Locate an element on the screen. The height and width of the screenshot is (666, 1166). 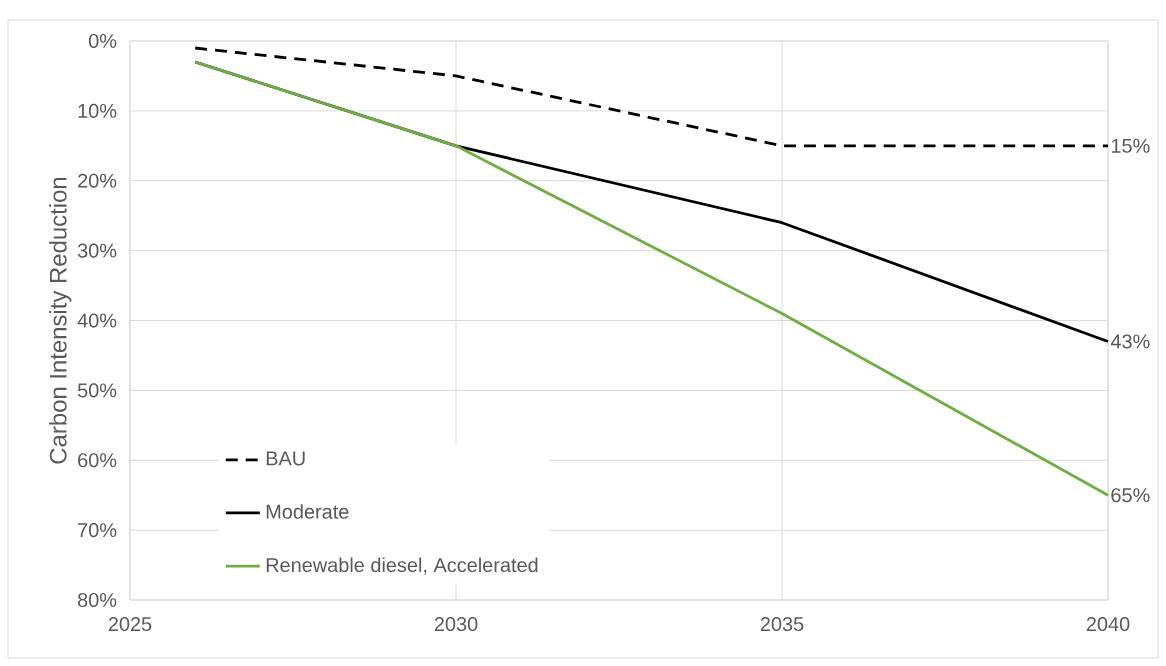
y-axis-title: Carbon Intensity Reduction is located at coordinates (60, 320).